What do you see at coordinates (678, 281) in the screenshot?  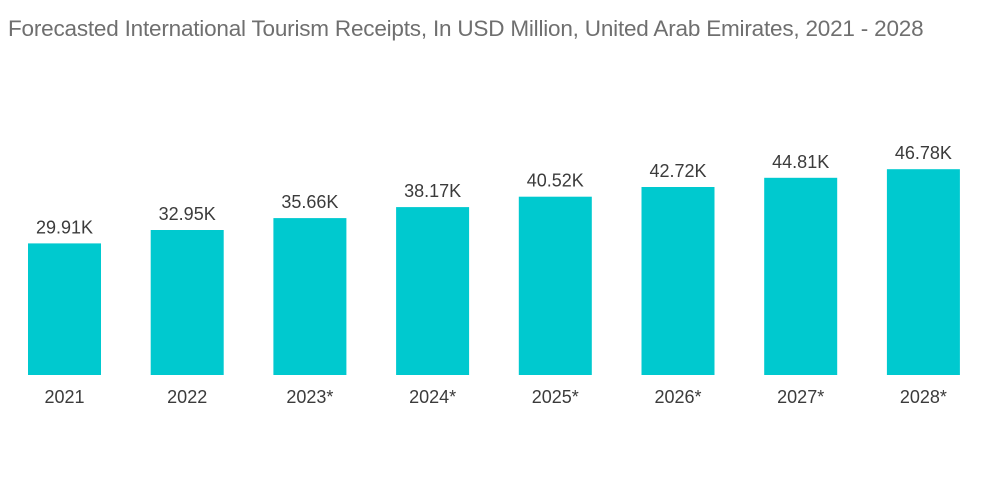 I see `bar-2026-forecast` at bounding box center [678, 281].